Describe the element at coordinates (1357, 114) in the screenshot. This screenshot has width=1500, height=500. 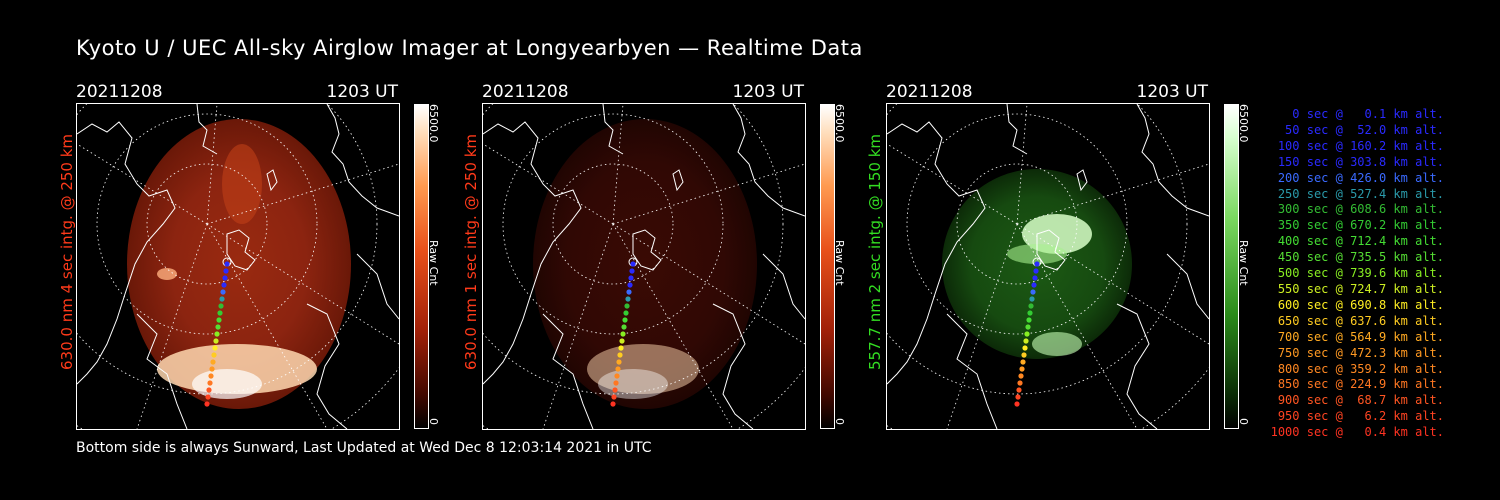
I see `trajectory-legend-item: 0 sec @ 0.1 km alt.` at that location.